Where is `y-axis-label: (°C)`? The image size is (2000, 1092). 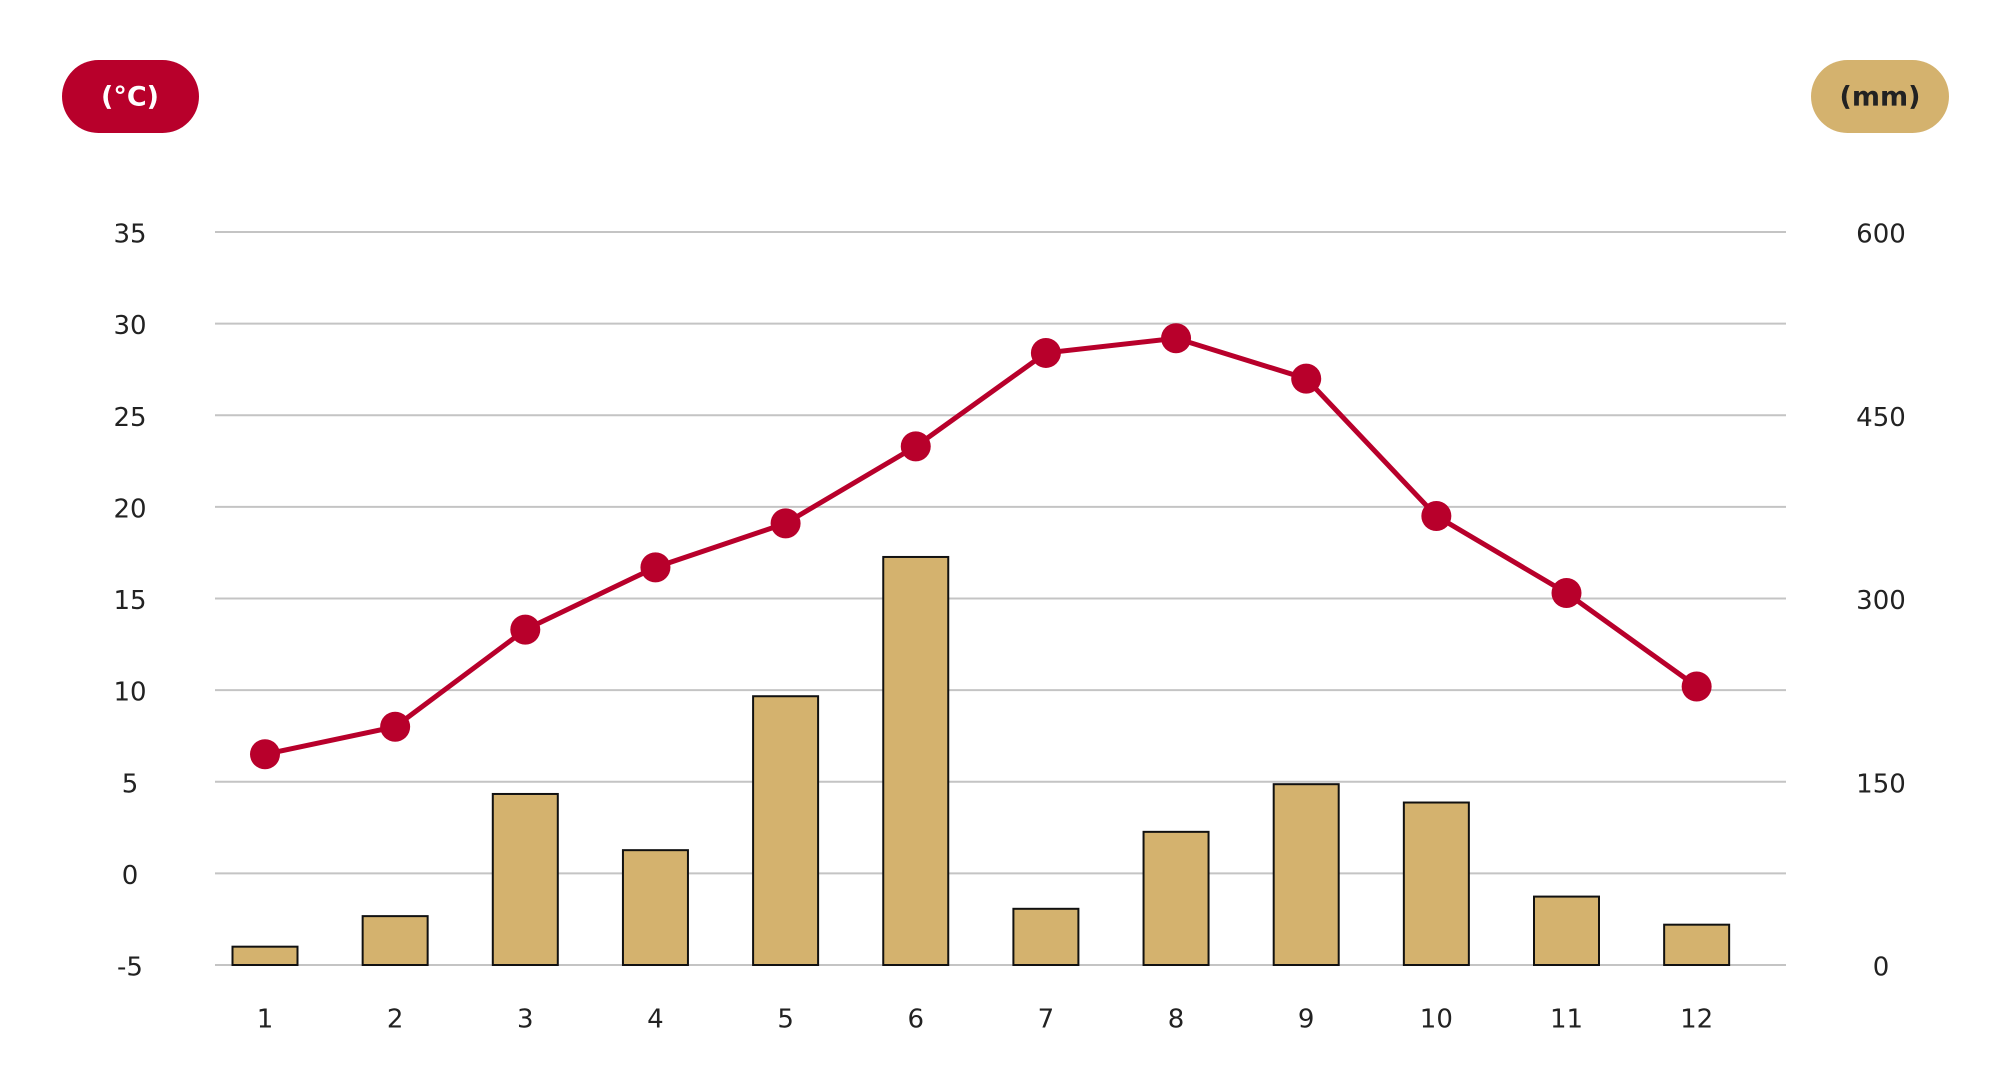
y-axis-label: (°C) is located at coordinates (130, 97).